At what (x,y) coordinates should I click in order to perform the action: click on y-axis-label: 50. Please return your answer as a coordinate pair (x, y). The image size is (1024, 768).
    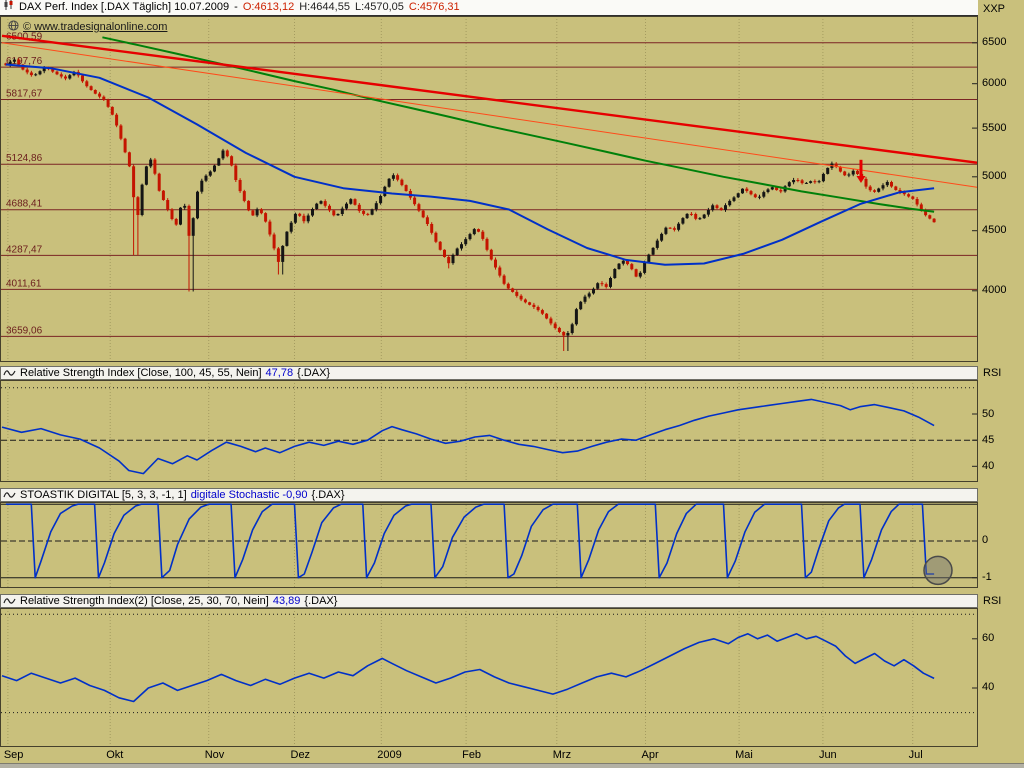
    Looking at the image, I should click on (988, 413).